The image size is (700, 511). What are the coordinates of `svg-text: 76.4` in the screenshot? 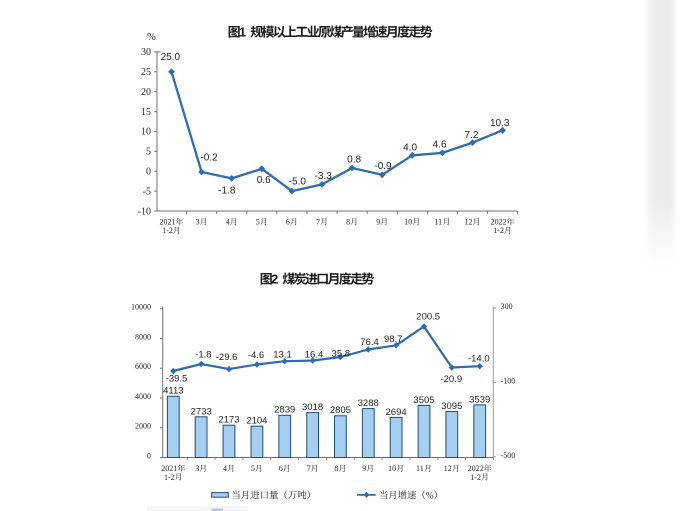 It's located at (369, 342).